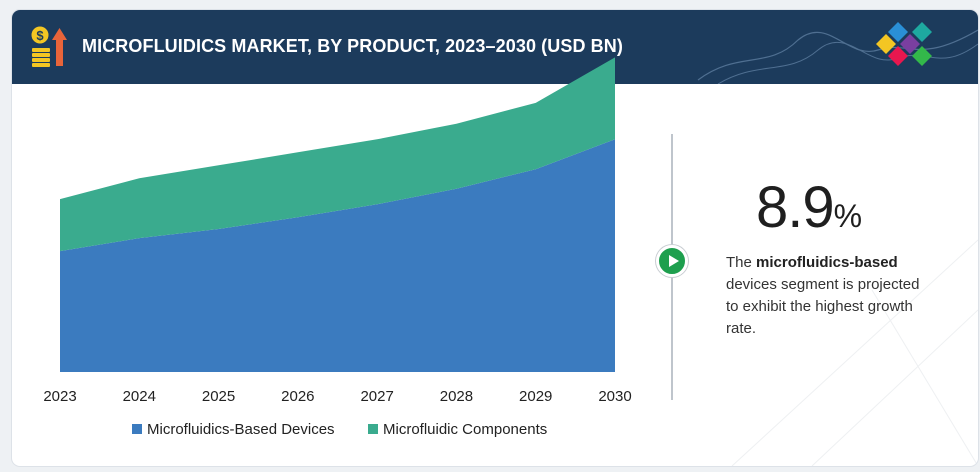  What do you see at coordinates (376, 396) in the screenshot?
I see `x-tick-label: 2027` at bounding box center [376, 396].